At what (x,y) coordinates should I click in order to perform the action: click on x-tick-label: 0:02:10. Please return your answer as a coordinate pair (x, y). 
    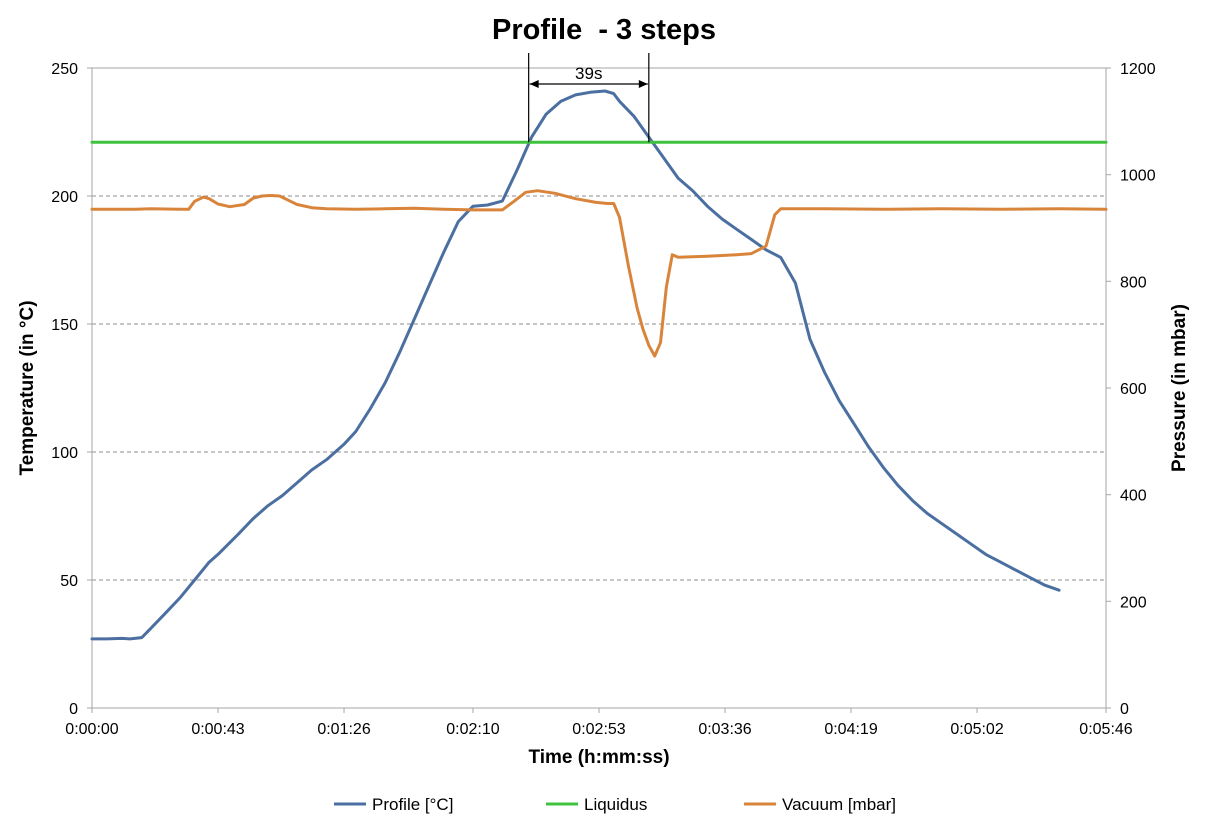
    Looking at the image, I should click on (472, 729).